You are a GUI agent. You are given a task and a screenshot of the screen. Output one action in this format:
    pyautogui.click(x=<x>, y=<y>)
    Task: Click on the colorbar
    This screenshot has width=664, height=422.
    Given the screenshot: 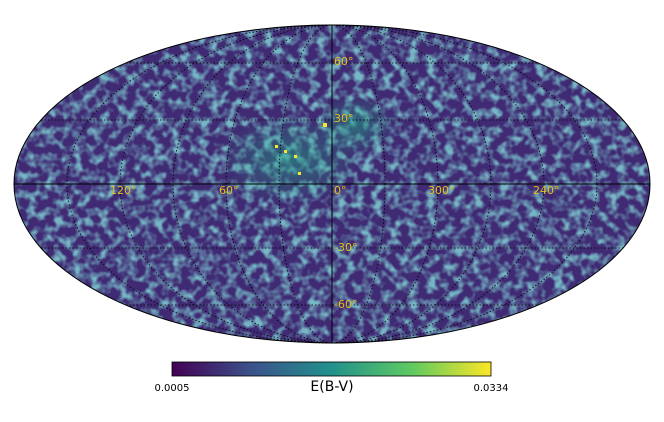 What is the action you would take?
    pyautogui.click(x=331, y=369)
    